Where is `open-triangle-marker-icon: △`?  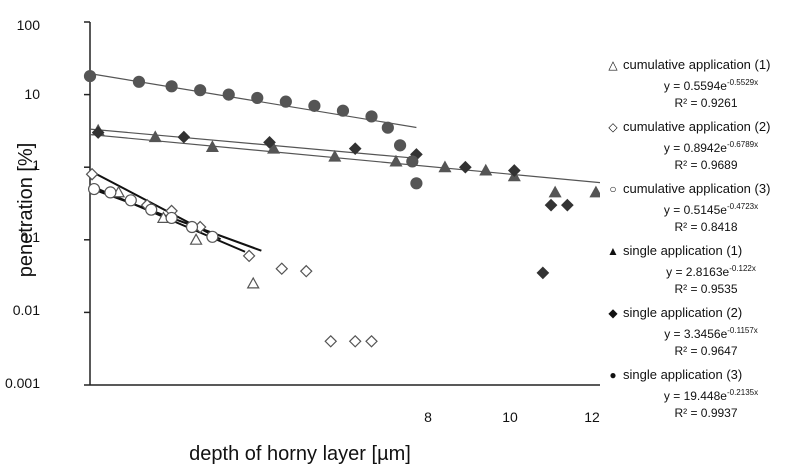
open-triangle-marker-icon: △ is located at coordinates (613, 65).